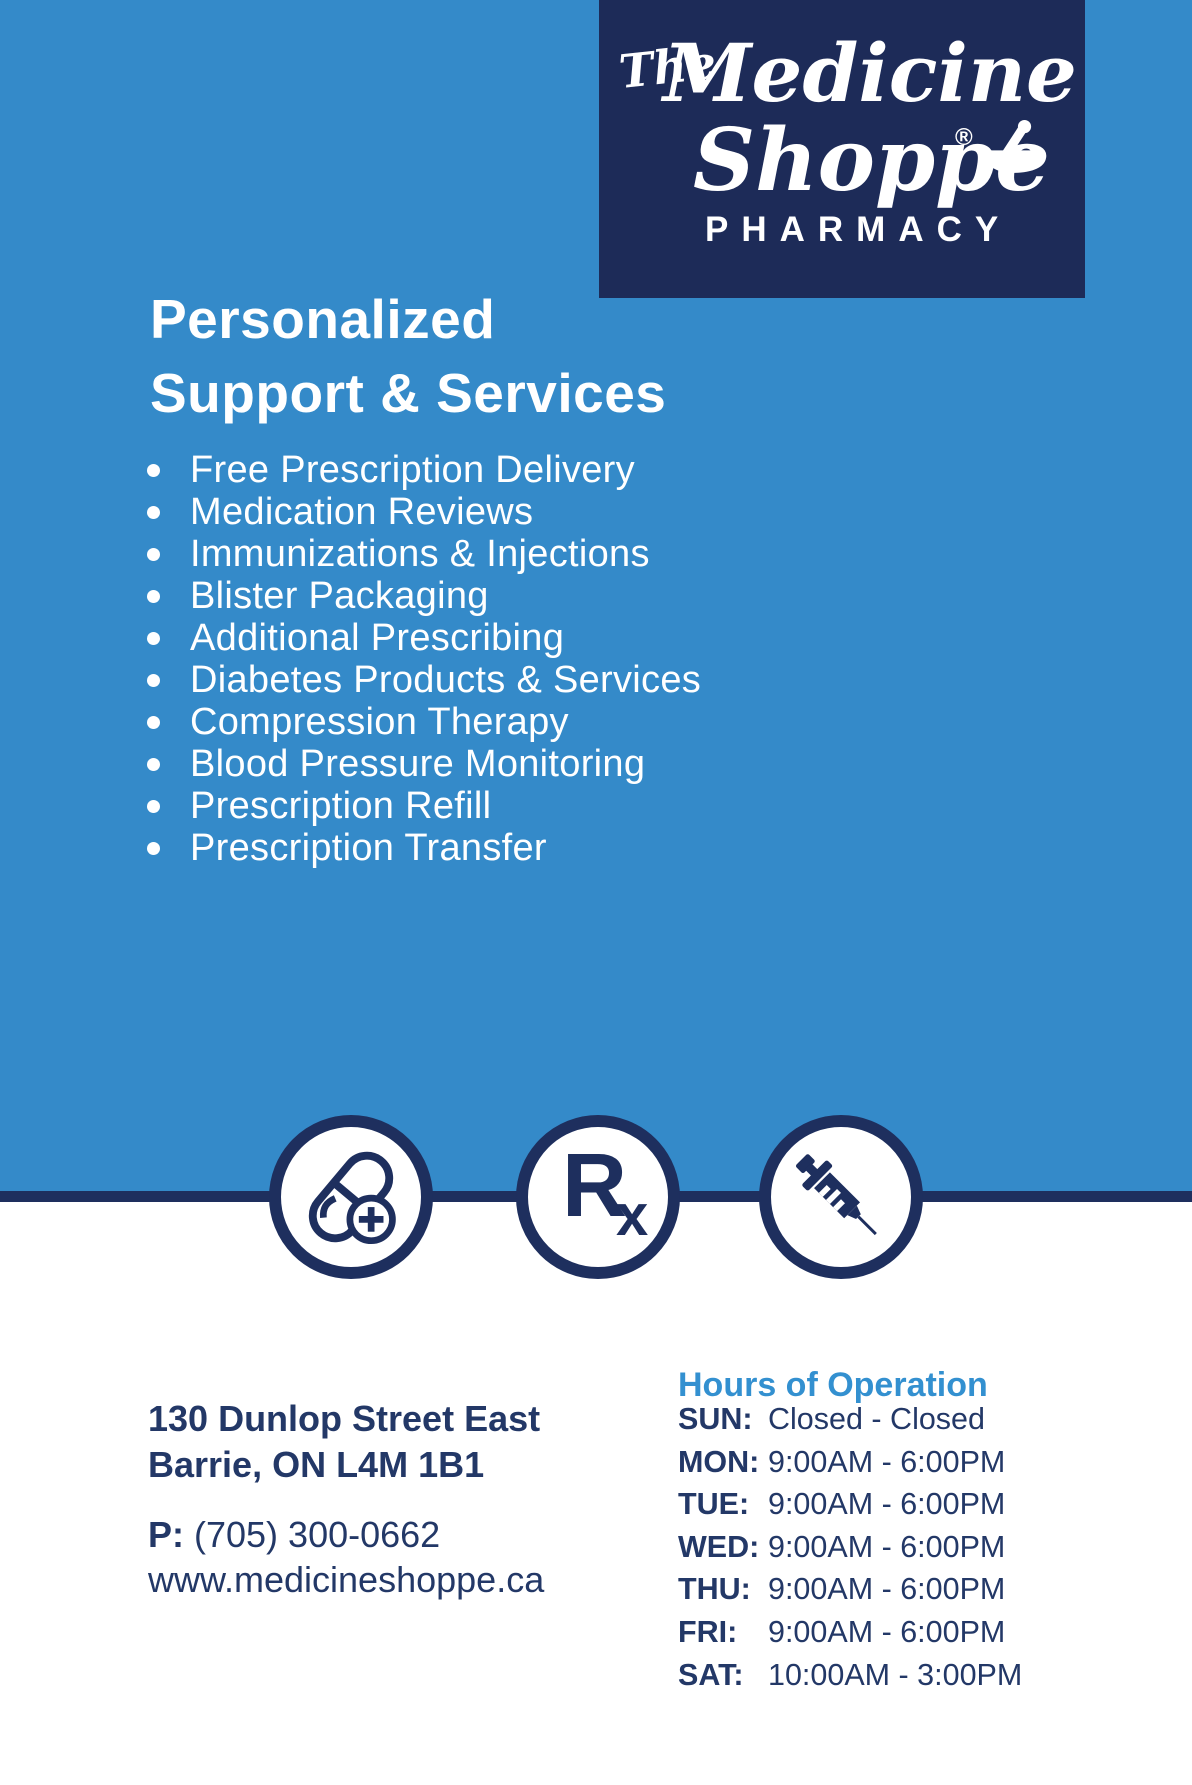 The image size is (1192, 1785). I want to click on registered-trademark: ®, so click(964, 137).